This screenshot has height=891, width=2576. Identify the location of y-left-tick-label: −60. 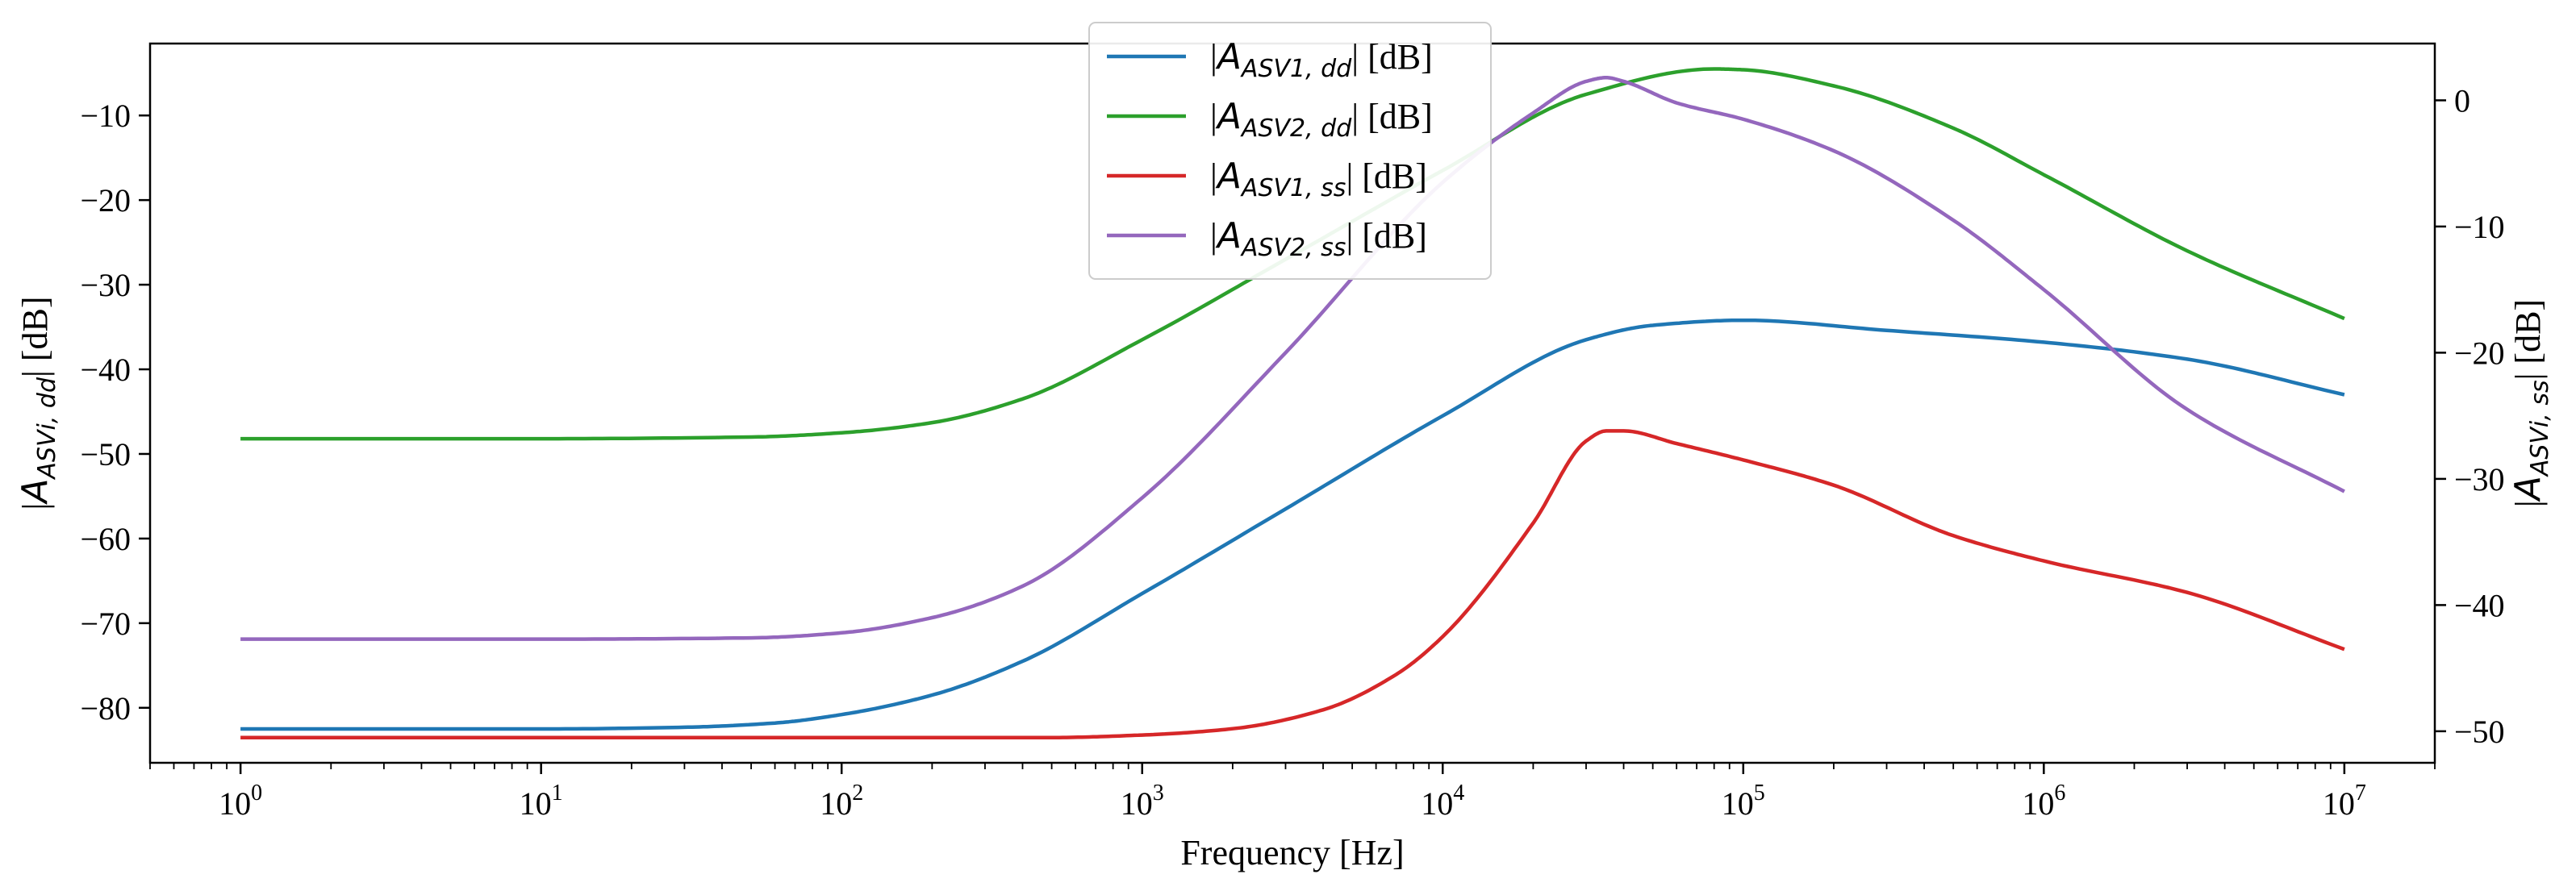
(105, 539).